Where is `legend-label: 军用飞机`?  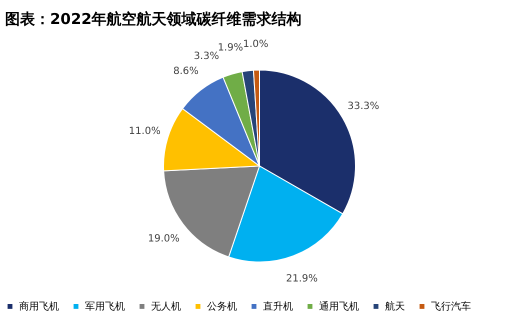 legend-label: 军用飞机 is located at coordinates (105, 306).